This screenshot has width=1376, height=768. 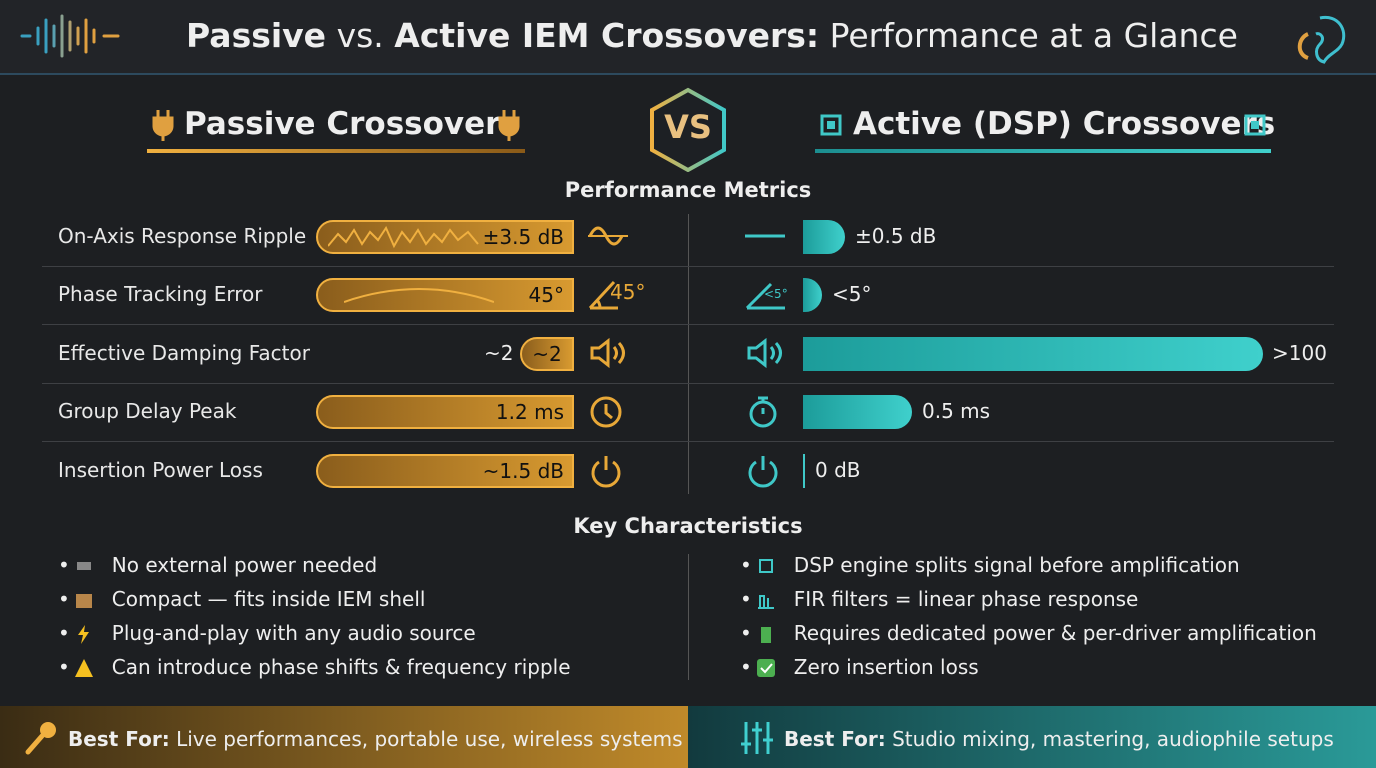 What do you see at coordinates (628, 292) in the screenshot?
I see `icon-label: 45°` at bounding box center [628, 292].